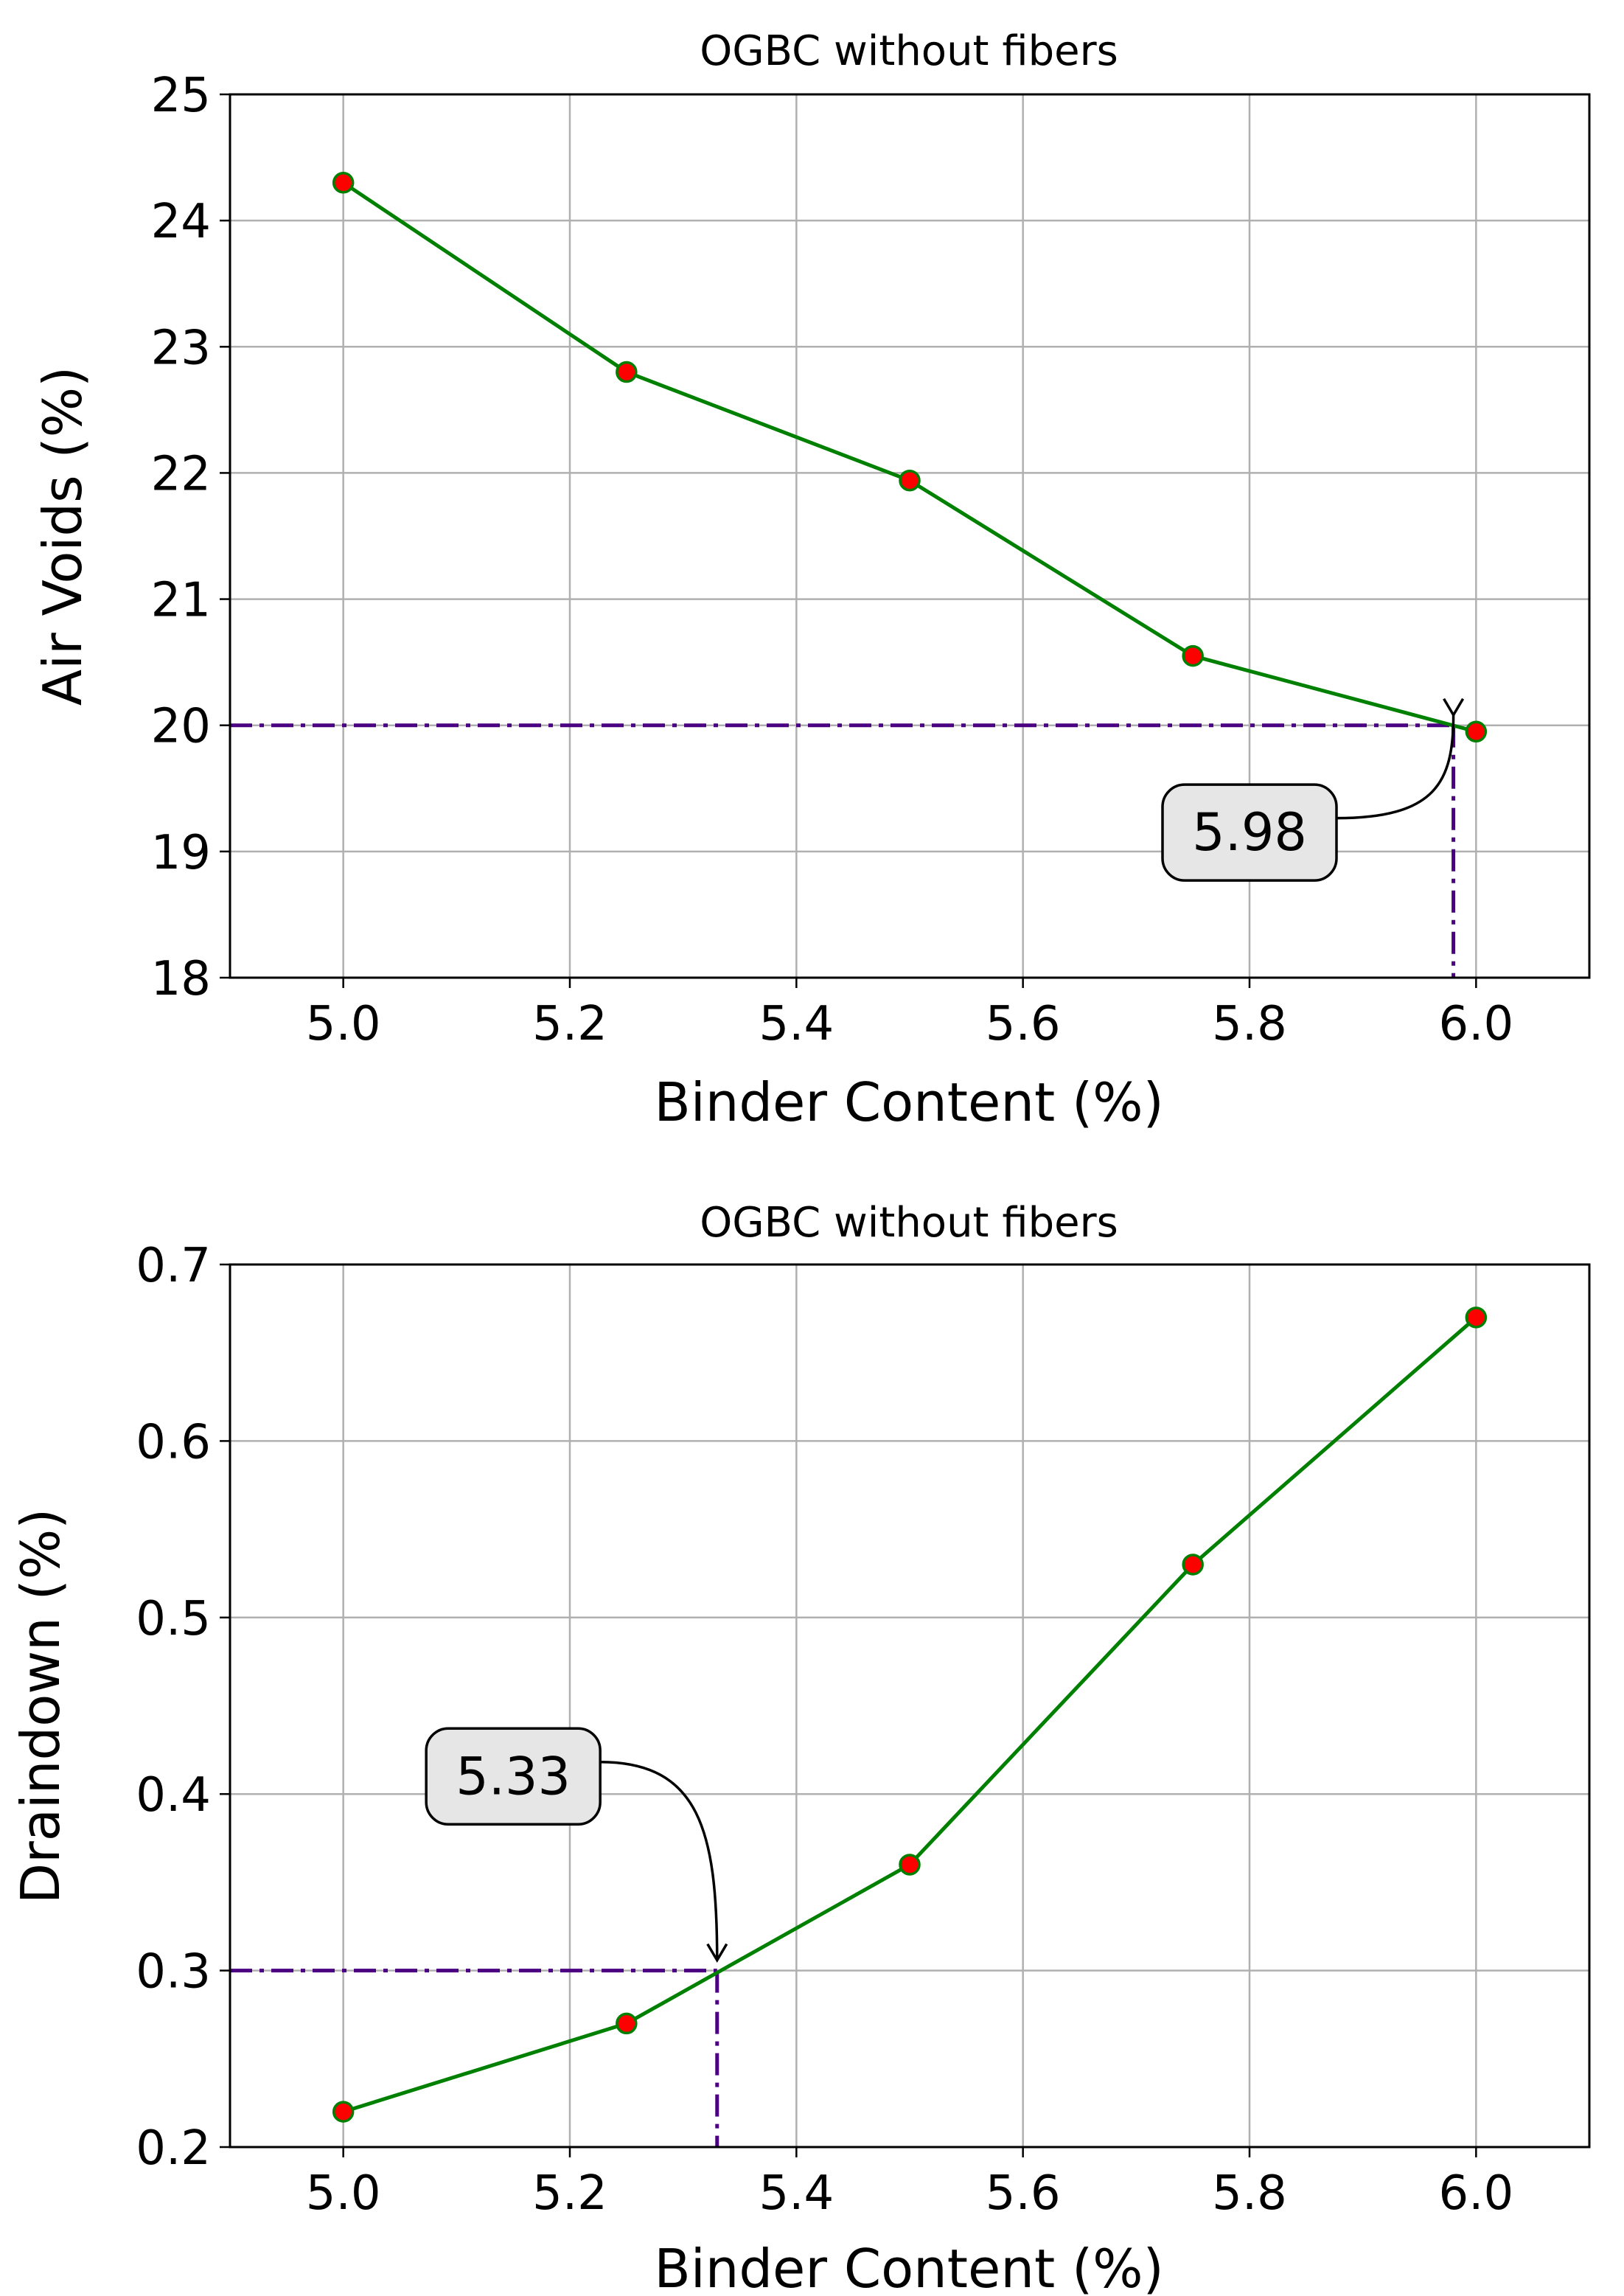  I want to click on y-axis-label: Draindown (%), so click(41, 1706).